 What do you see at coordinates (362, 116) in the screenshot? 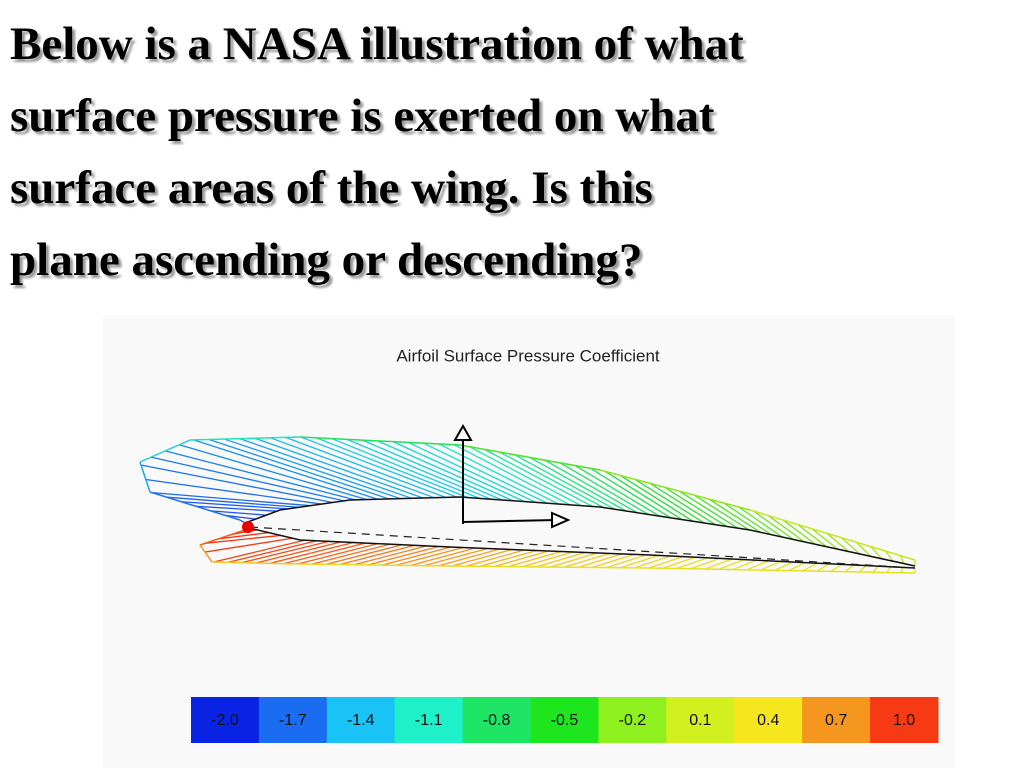
I see `heading-line: surface pressure is exerted on what` at bounding box center [362, 116].